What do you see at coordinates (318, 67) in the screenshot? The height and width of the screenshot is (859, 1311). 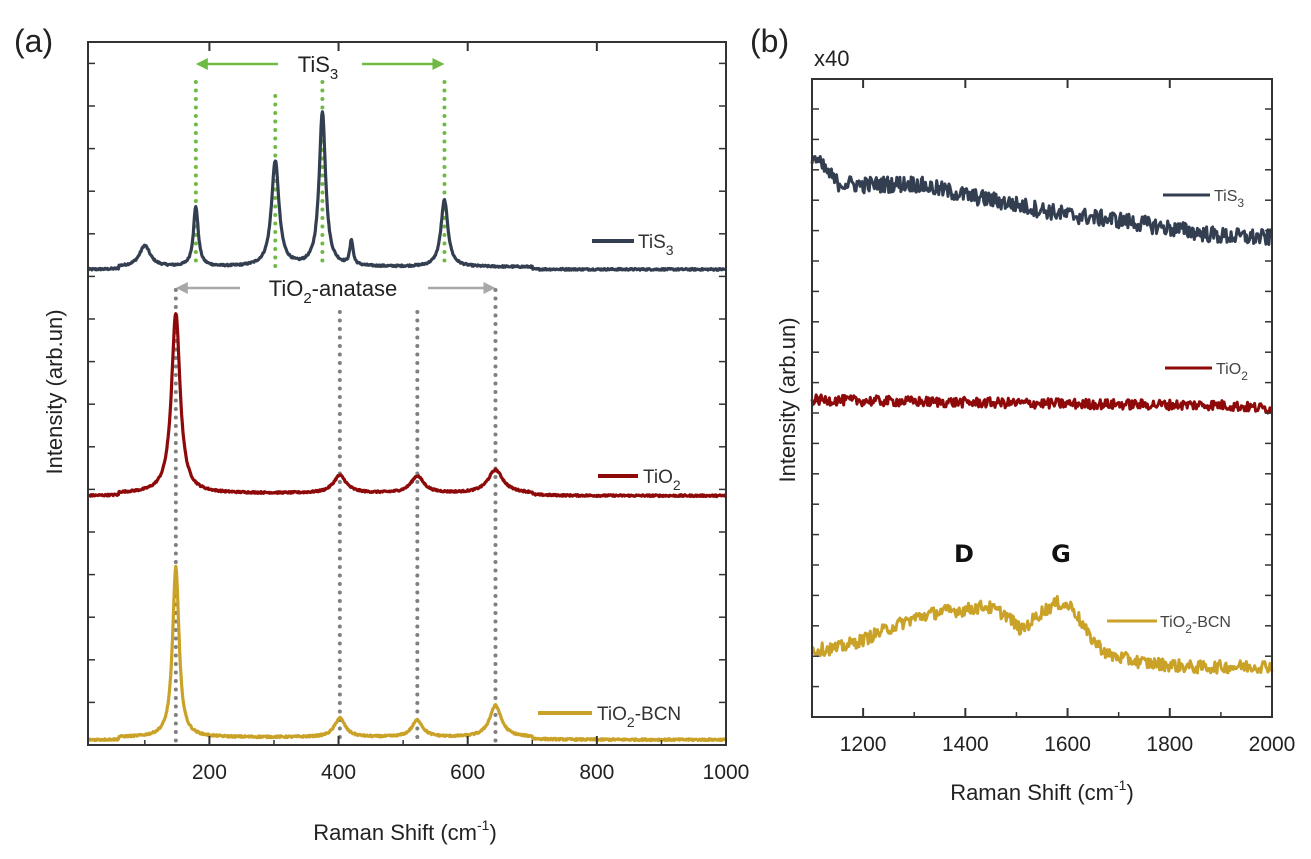 I see `tis3-annotation-label: TiS3` at bounding box center [318, 67].